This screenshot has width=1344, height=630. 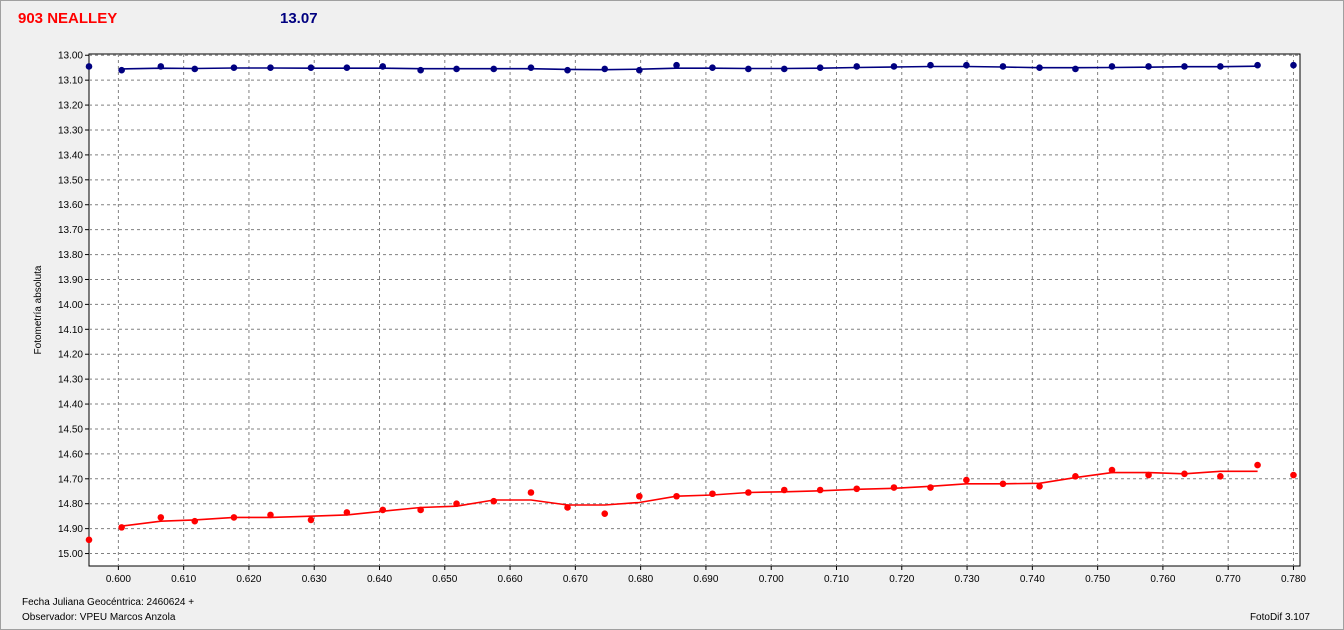 What do you see at coordinates (70, 405) in the screenshot?
I see `y-tick-label: 14.40` at bounding box center [70, 405].